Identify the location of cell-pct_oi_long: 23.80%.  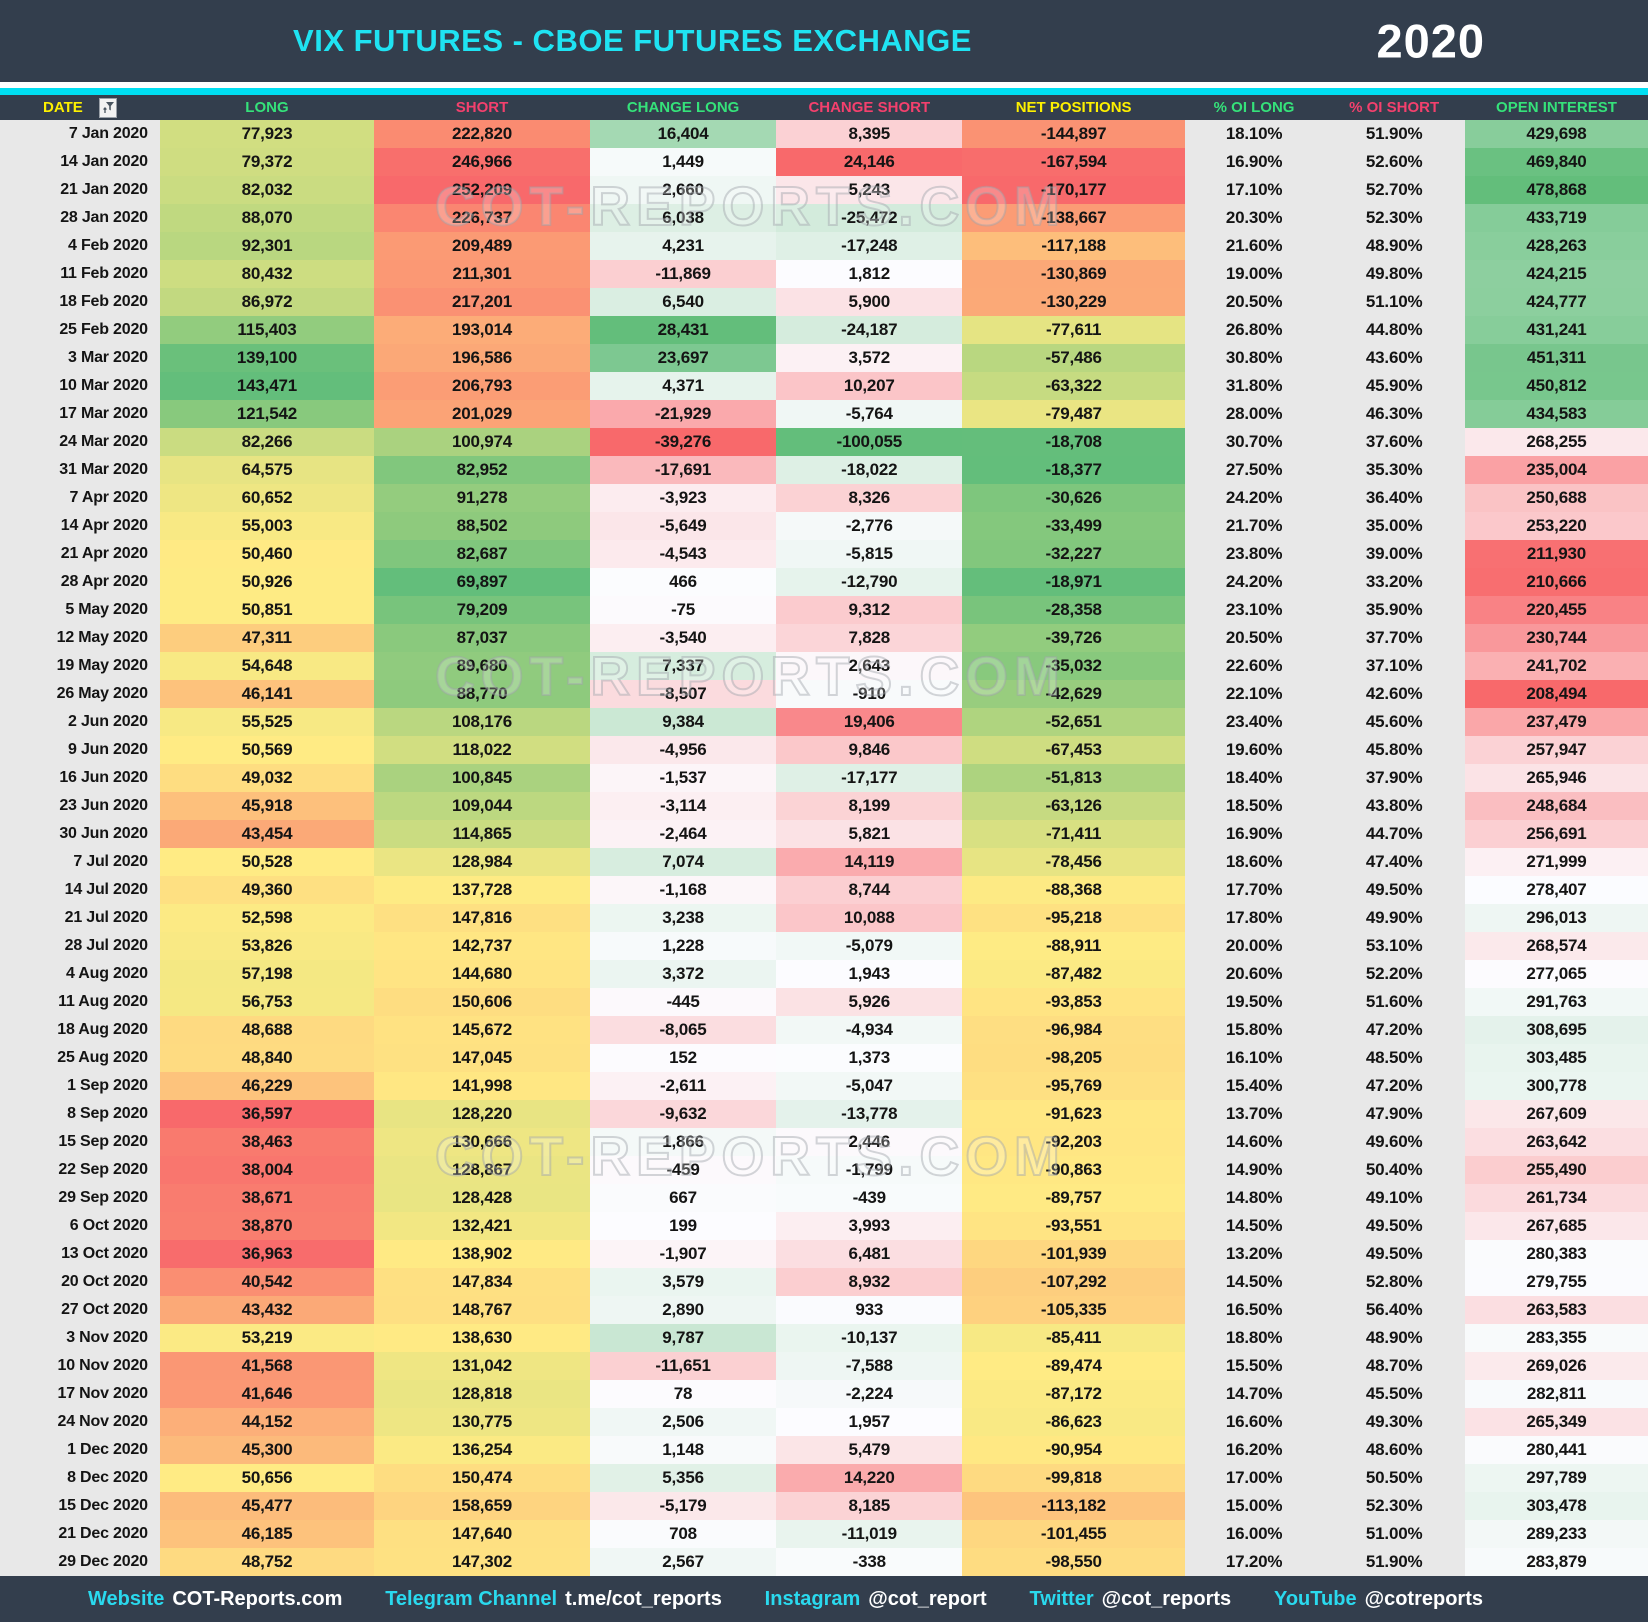
(1254, 554).